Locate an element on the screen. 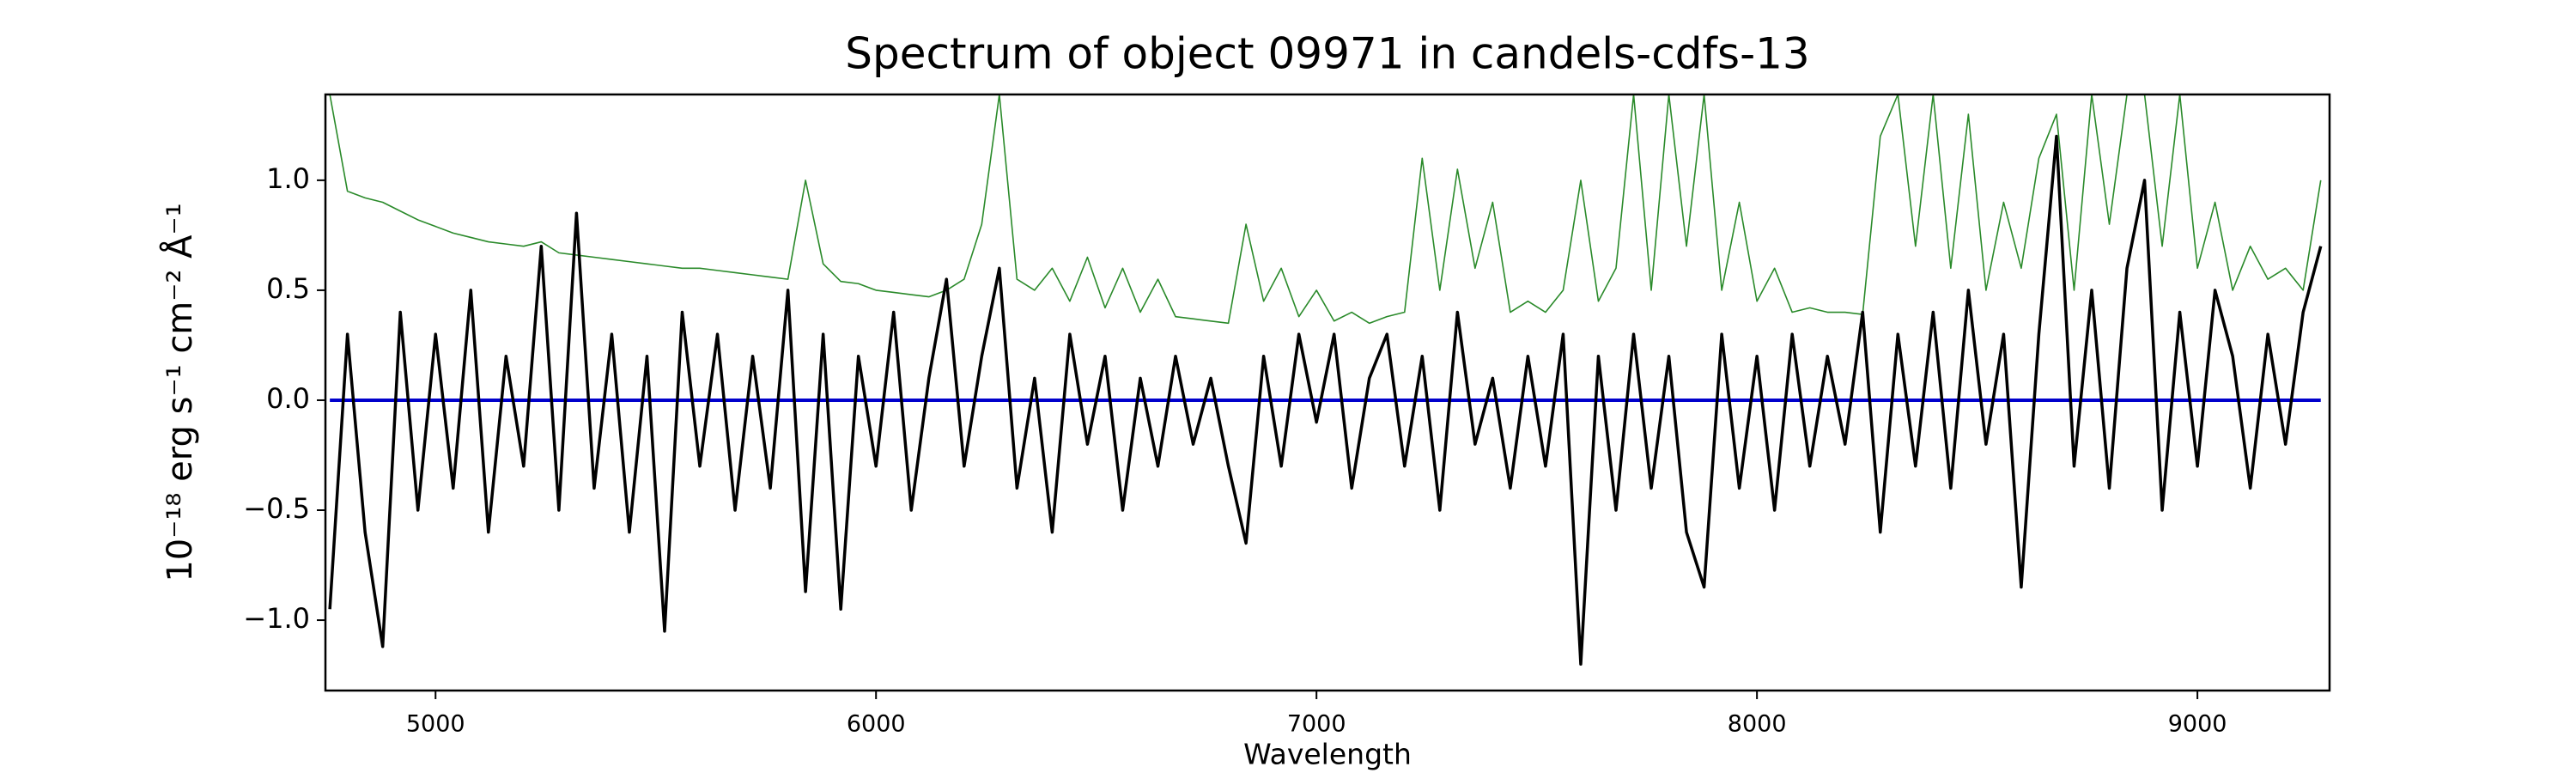 The image size is (2576, 773). x-tick-label: 6000 is located at coordinates (876, 724).